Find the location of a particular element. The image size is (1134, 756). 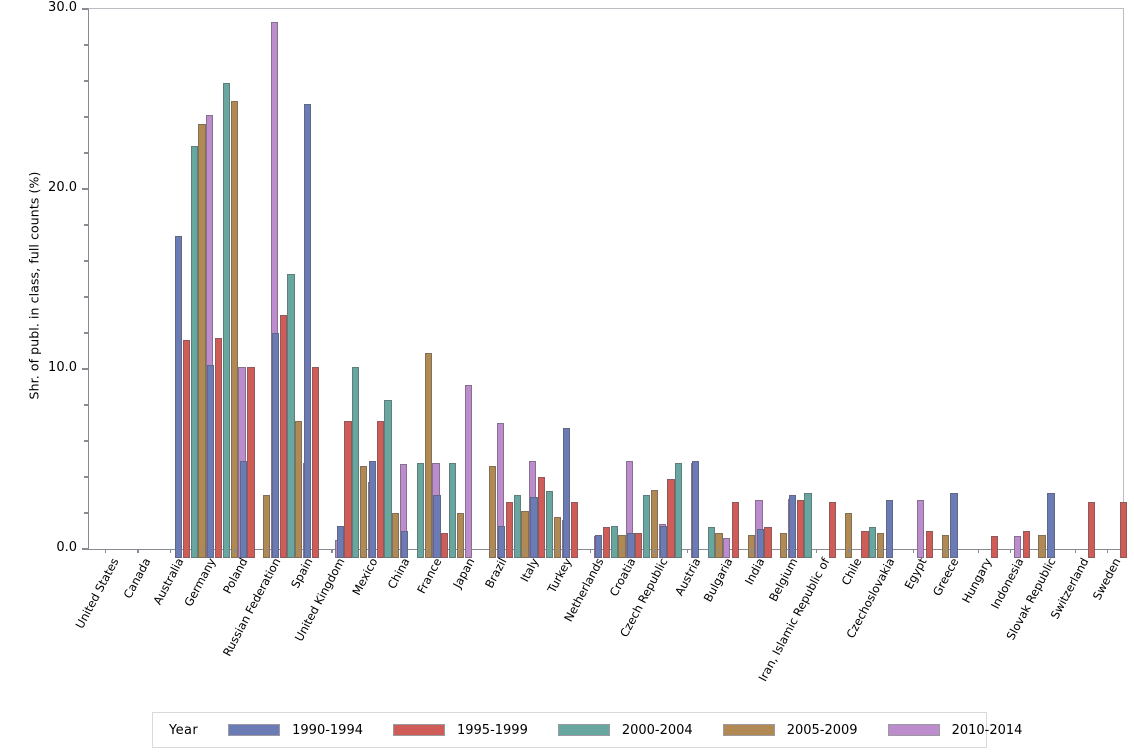

legend-item: 1990-1994 is located at coordinates (295, 730).